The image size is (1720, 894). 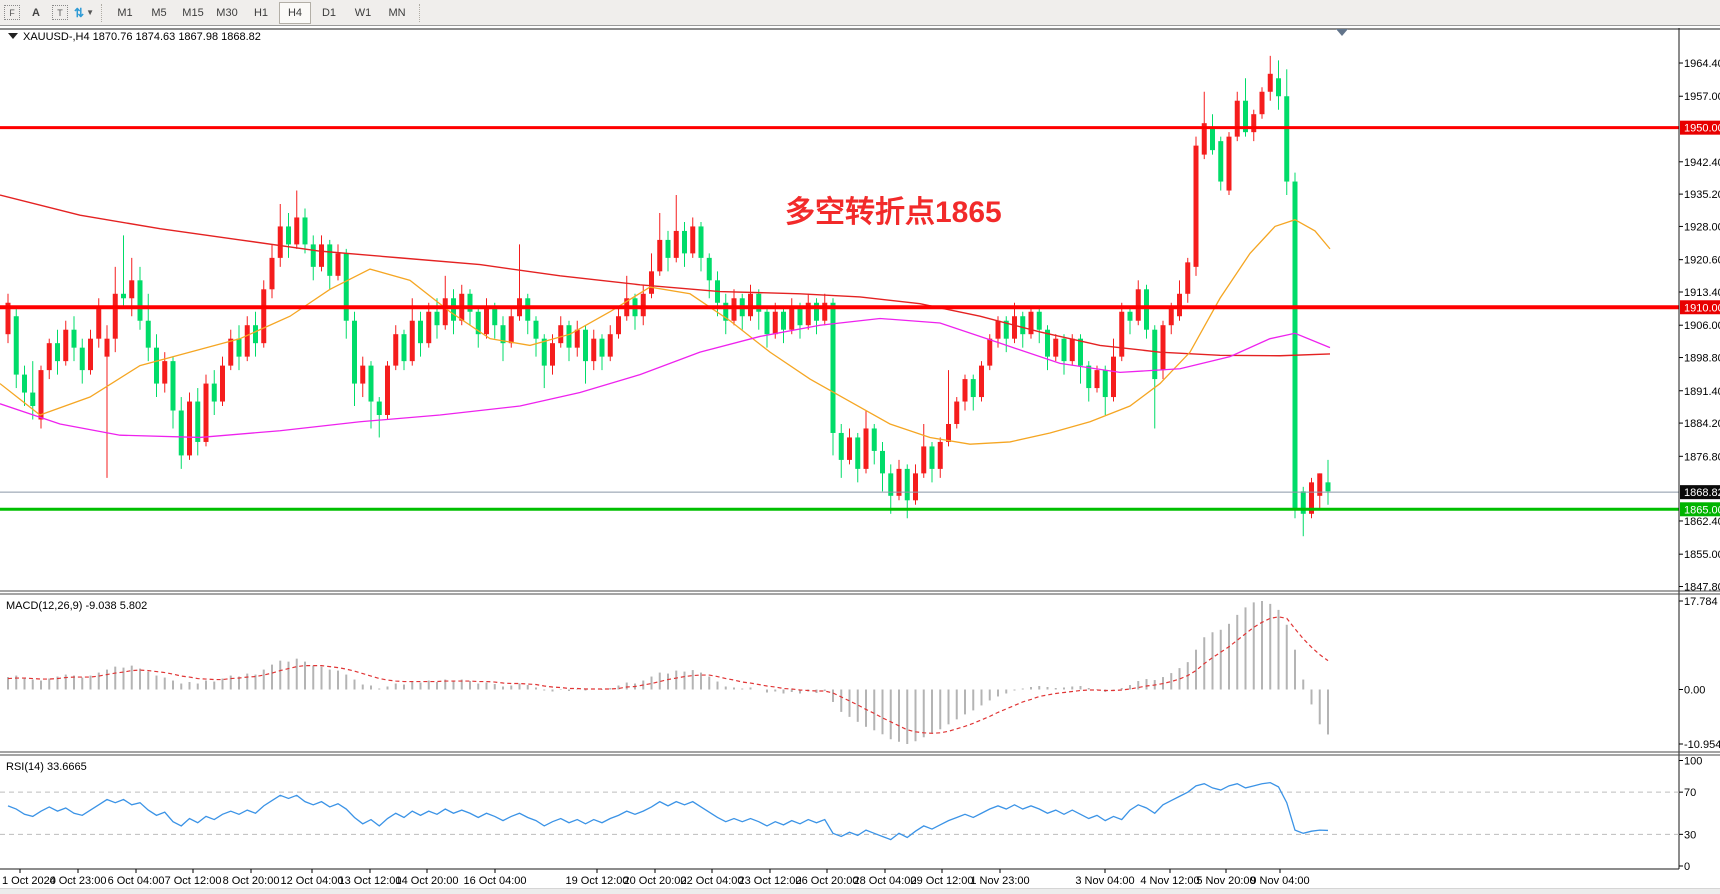 I want to click on timeframe-button-h4: H4, so click(x=295, y=12).